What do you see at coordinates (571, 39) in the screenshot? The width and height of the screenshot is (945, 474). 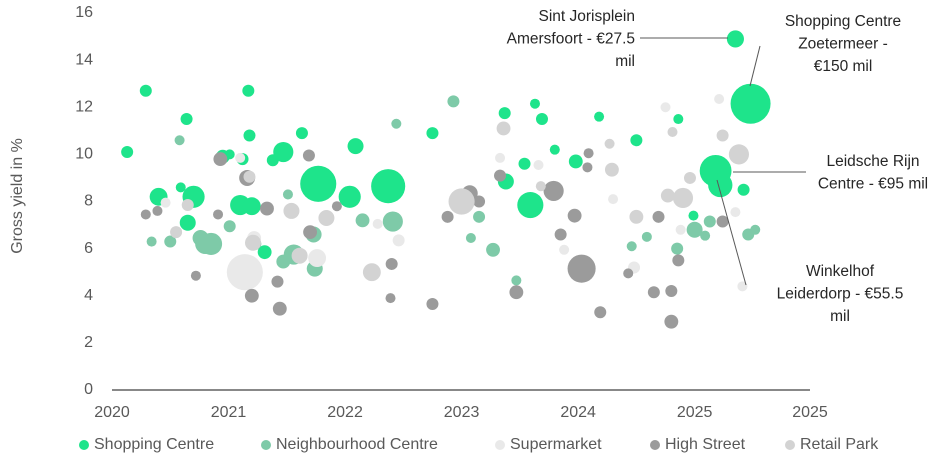 I see `annotation: Amersfoort - €27.5` at bounding box center [571, 39].